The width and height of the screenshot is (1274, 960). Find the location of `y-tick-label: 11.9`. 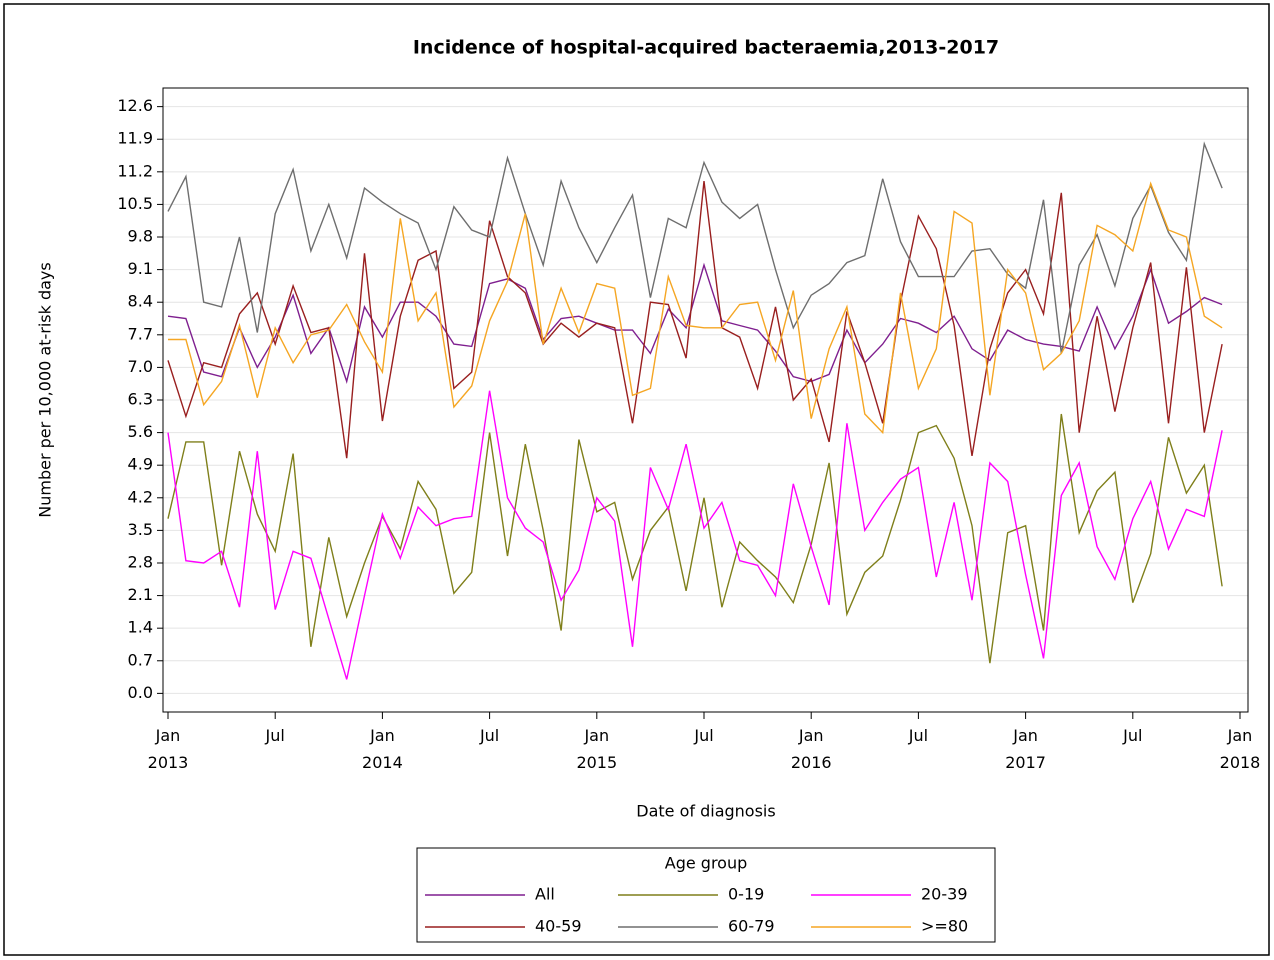

y-tick-label: 11.9 is located at coordinates (135, 138).